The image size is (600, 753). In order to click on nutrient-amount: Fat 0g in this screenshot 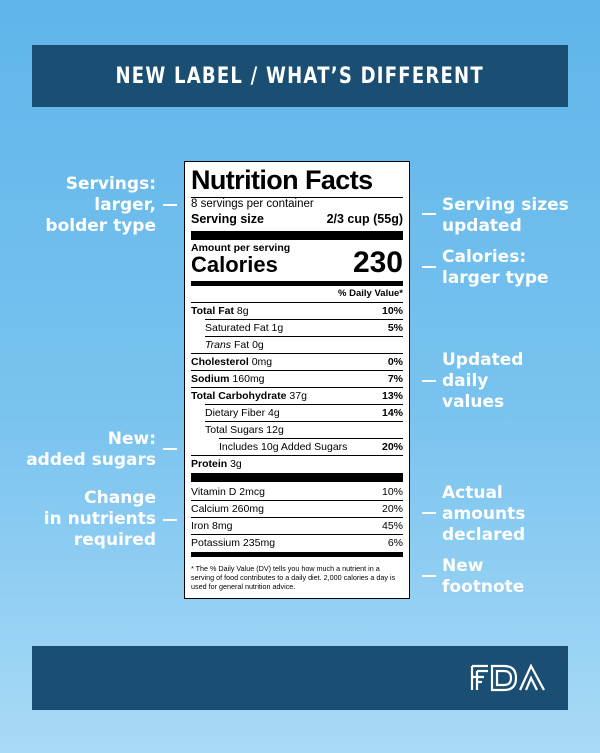, I will do `click(248, 345)`.